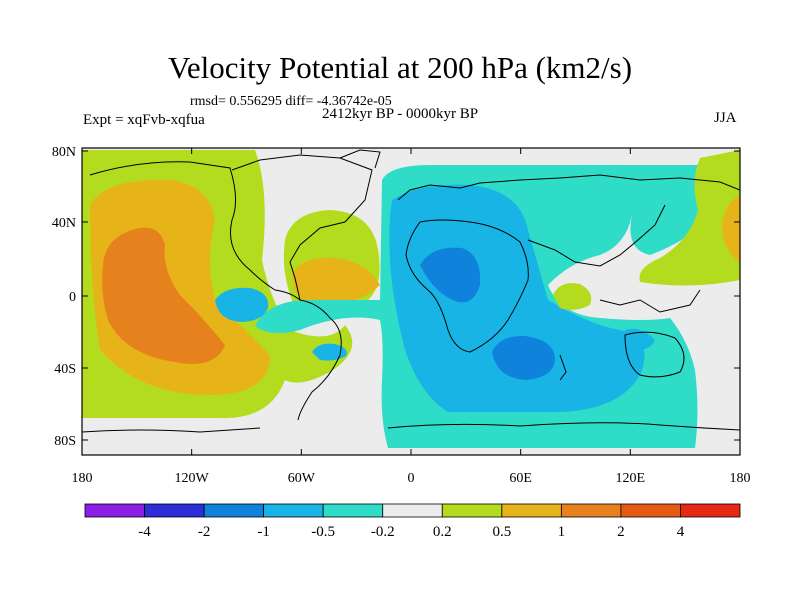 This screenshot has width=800, height=600. Describe the element at coordinates (400, 67) in the screenshot. I see `map-title: Velocity Potential at 200 hPa (km2/s)` at that location.